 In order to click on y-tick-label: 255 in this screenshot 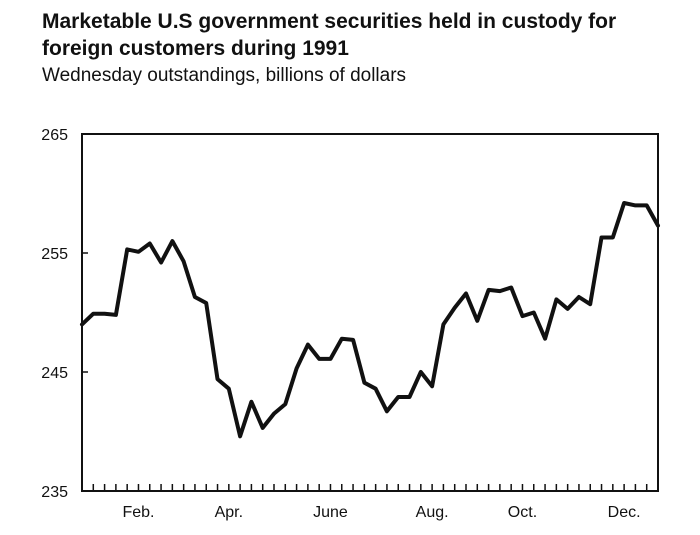, I will do `click(54, 254)`.